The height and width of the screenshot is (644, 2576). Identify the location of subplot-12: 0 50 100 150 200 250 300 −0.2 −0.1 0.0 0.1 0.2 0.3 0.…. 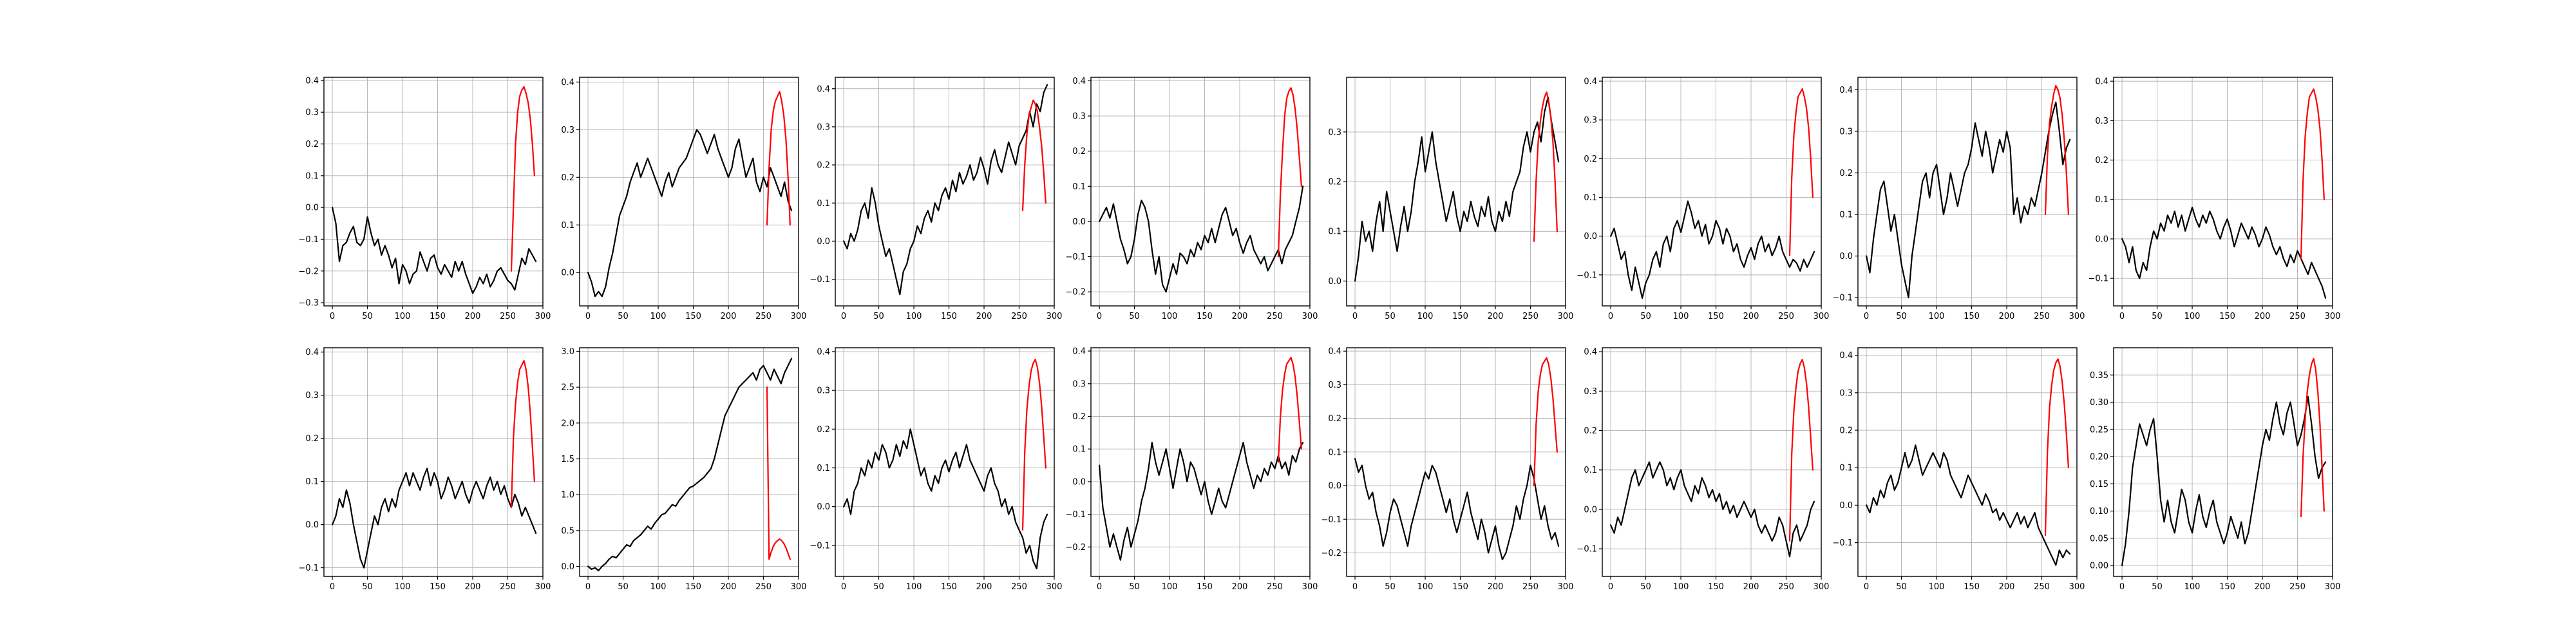
(1191, 469).